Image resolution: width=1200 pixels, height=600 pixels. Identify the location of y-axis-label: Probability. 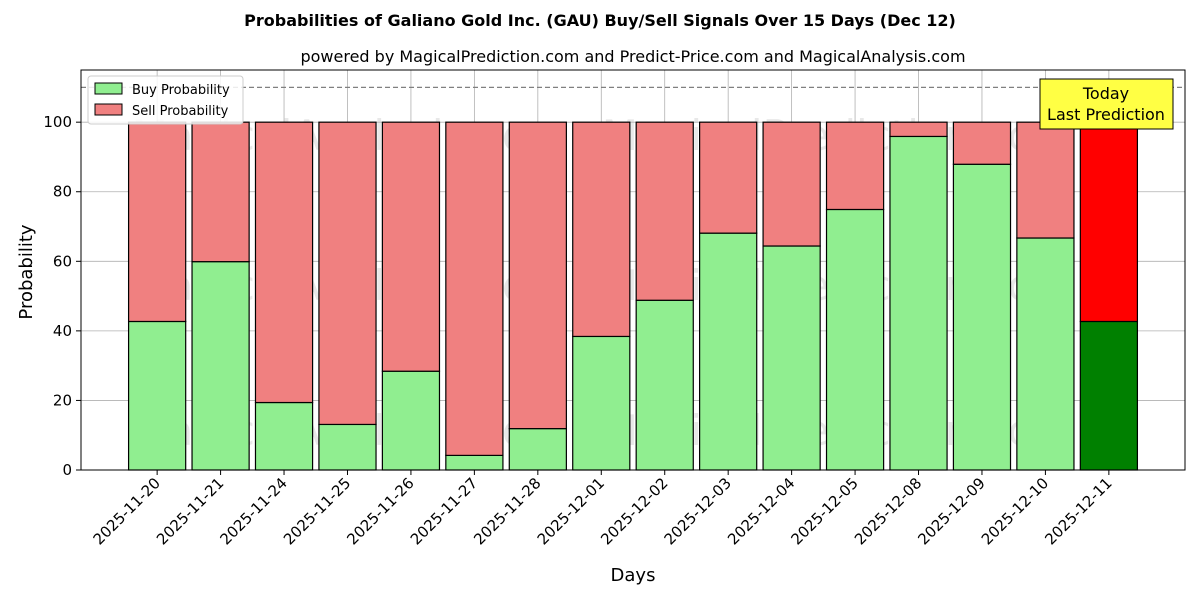
(26, 271).